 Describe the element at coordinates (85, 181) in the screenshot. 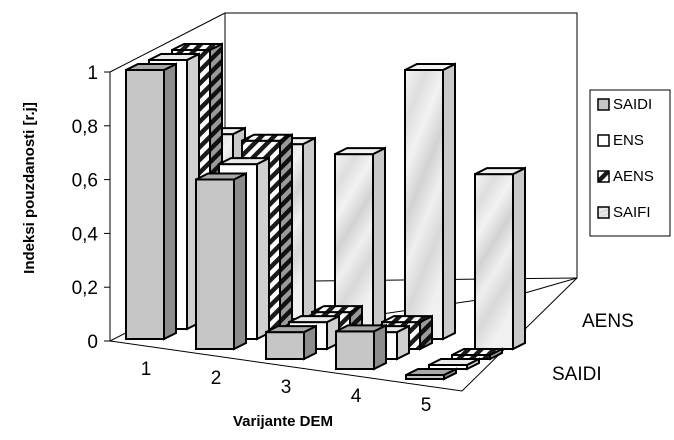

I see `y-tick-label: 0,6` at that location.